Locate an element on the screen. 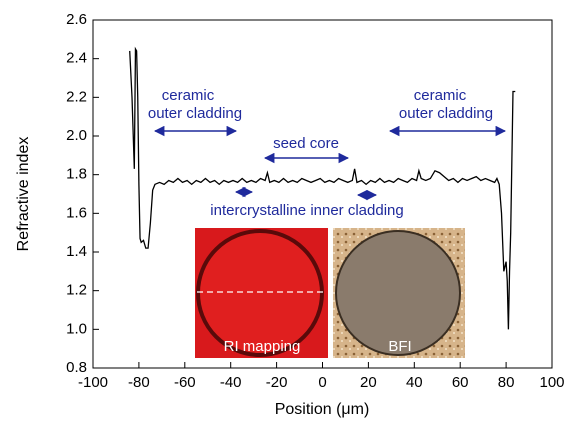  insets: RI mapping BFI is located at coordinates (330, 293).